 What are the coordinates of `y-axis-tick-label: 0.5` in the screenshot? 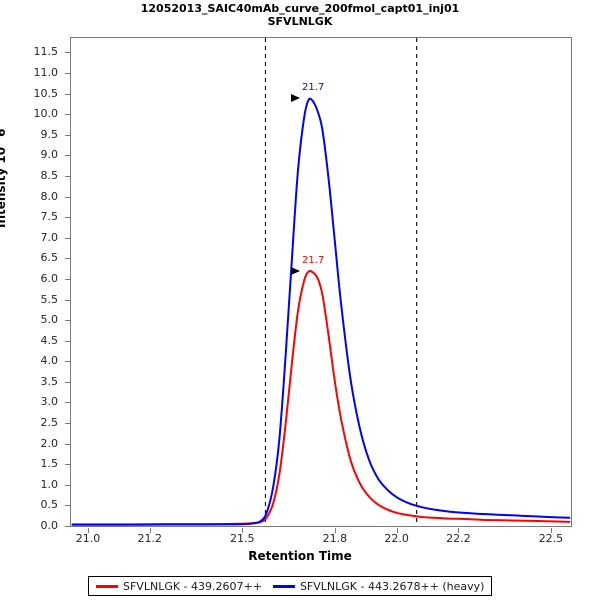 It's located at (49, 505).